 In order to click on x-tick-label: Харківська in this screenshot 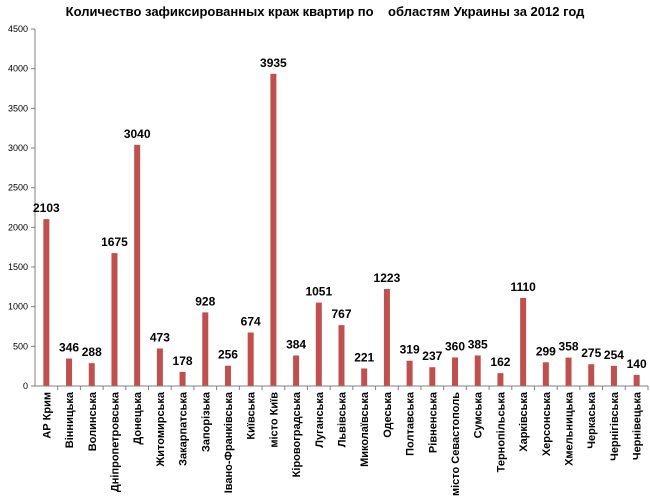, I will do `click(524, 421)`.